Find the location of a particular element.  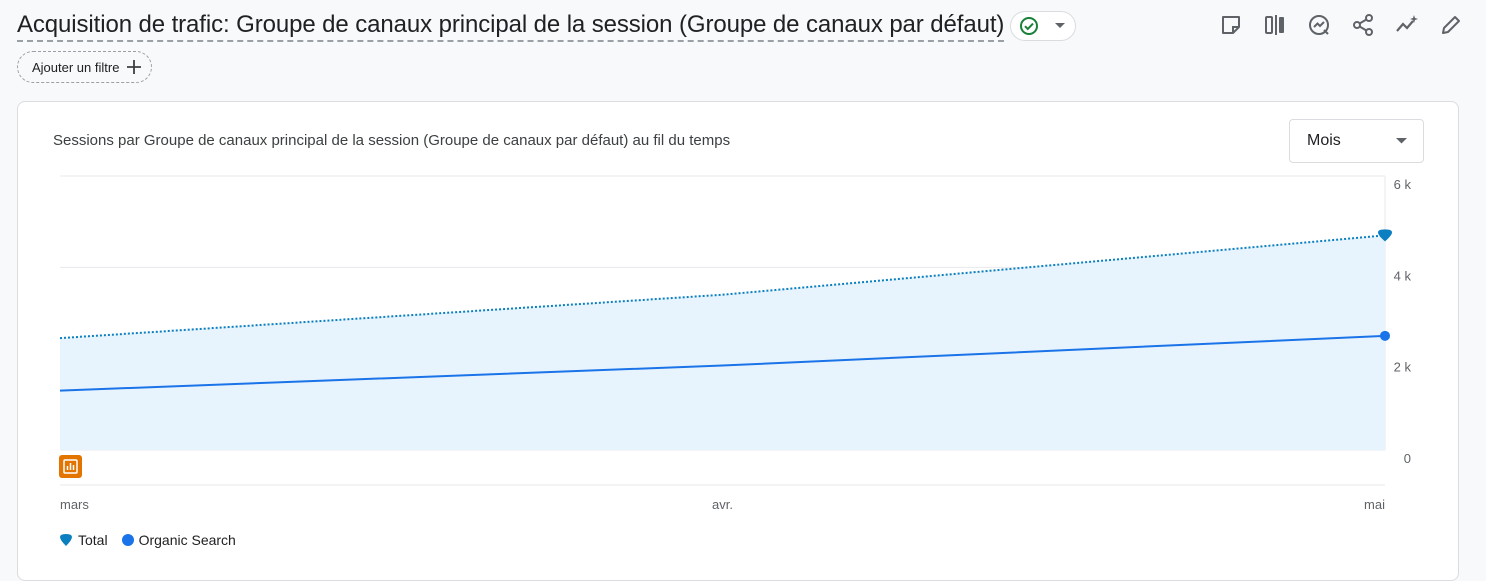

marker-layer is located at coordinates (1385, 285).